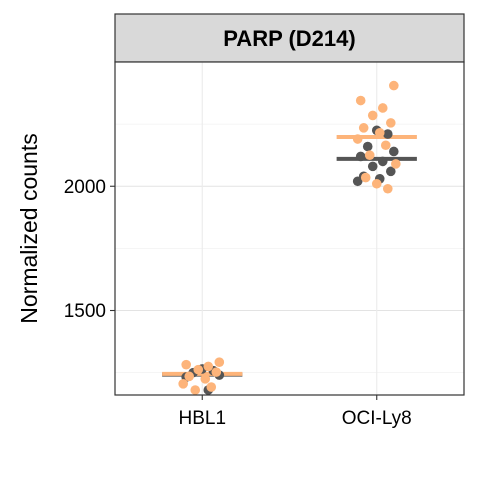  I want to click on y-axis-title: Normalized counts, so click(29, 228).